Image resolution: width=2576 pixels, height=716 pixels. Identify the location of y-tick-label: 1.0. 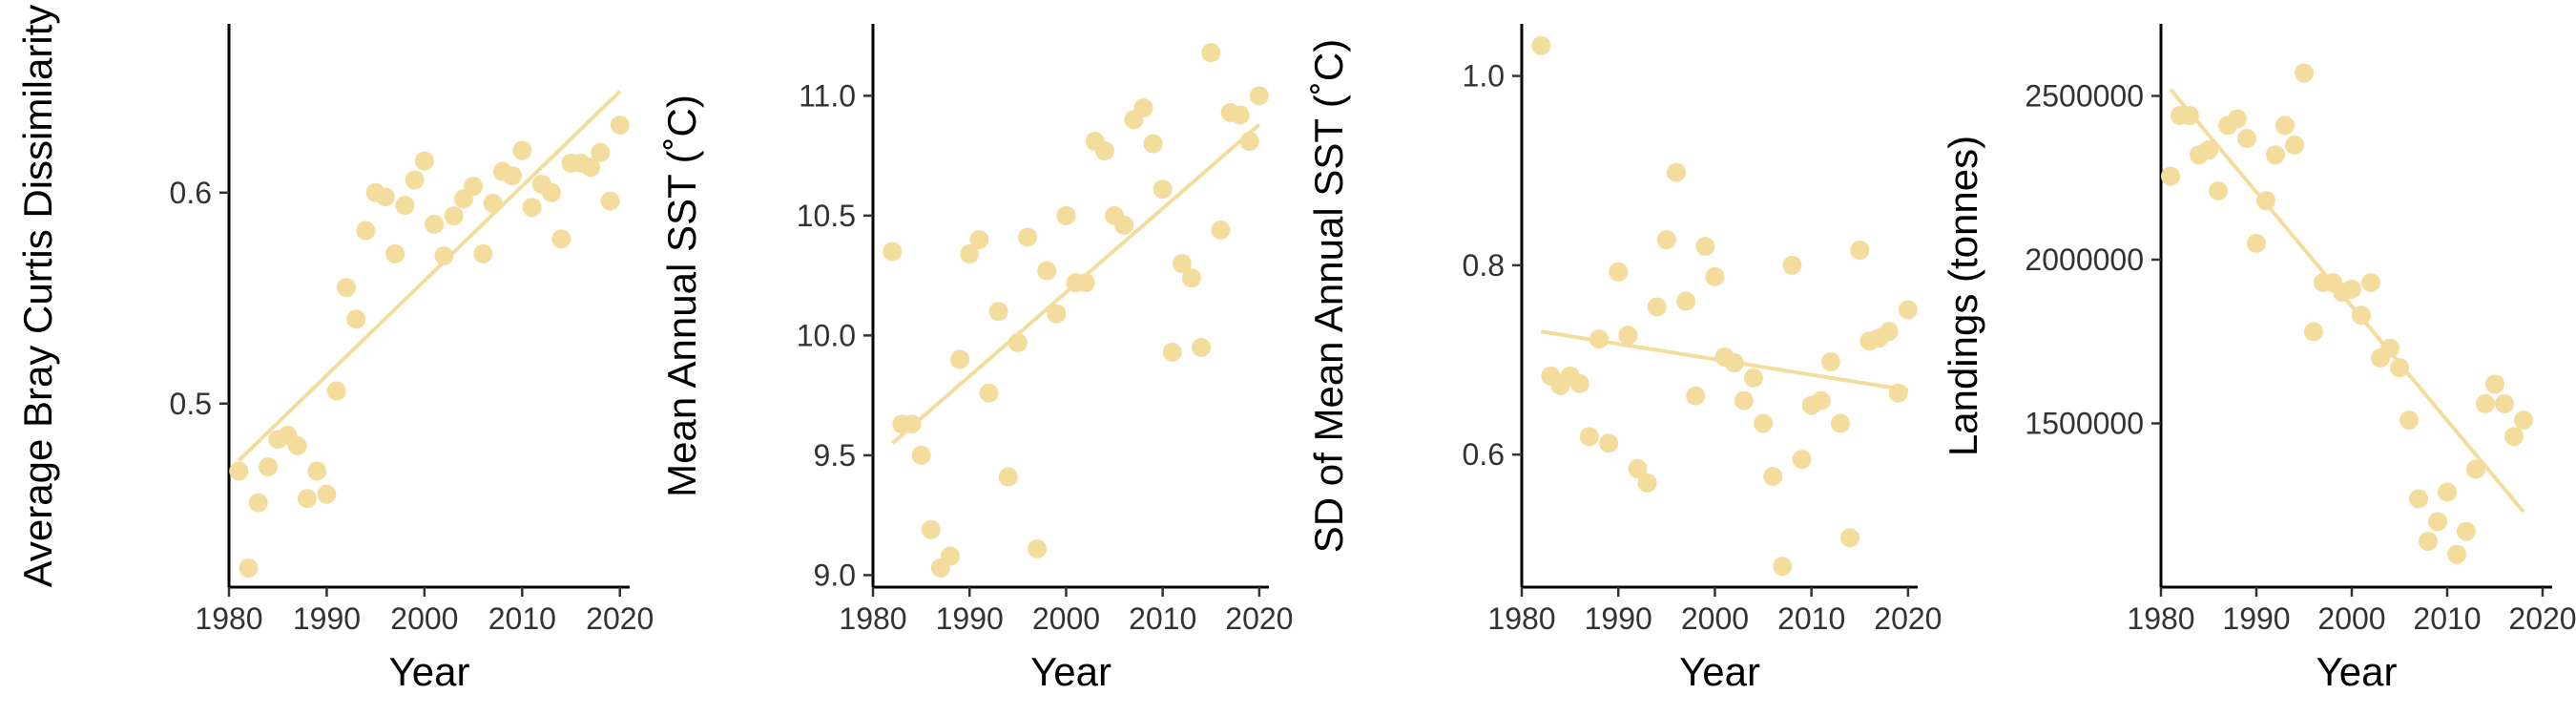
(1484, 76).